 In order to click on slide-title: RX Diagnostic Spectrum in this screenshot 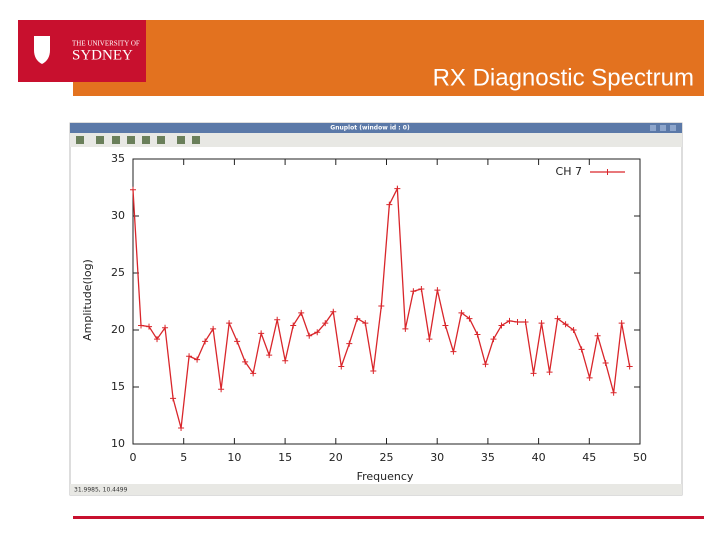, I will do `click(563, 77)`.